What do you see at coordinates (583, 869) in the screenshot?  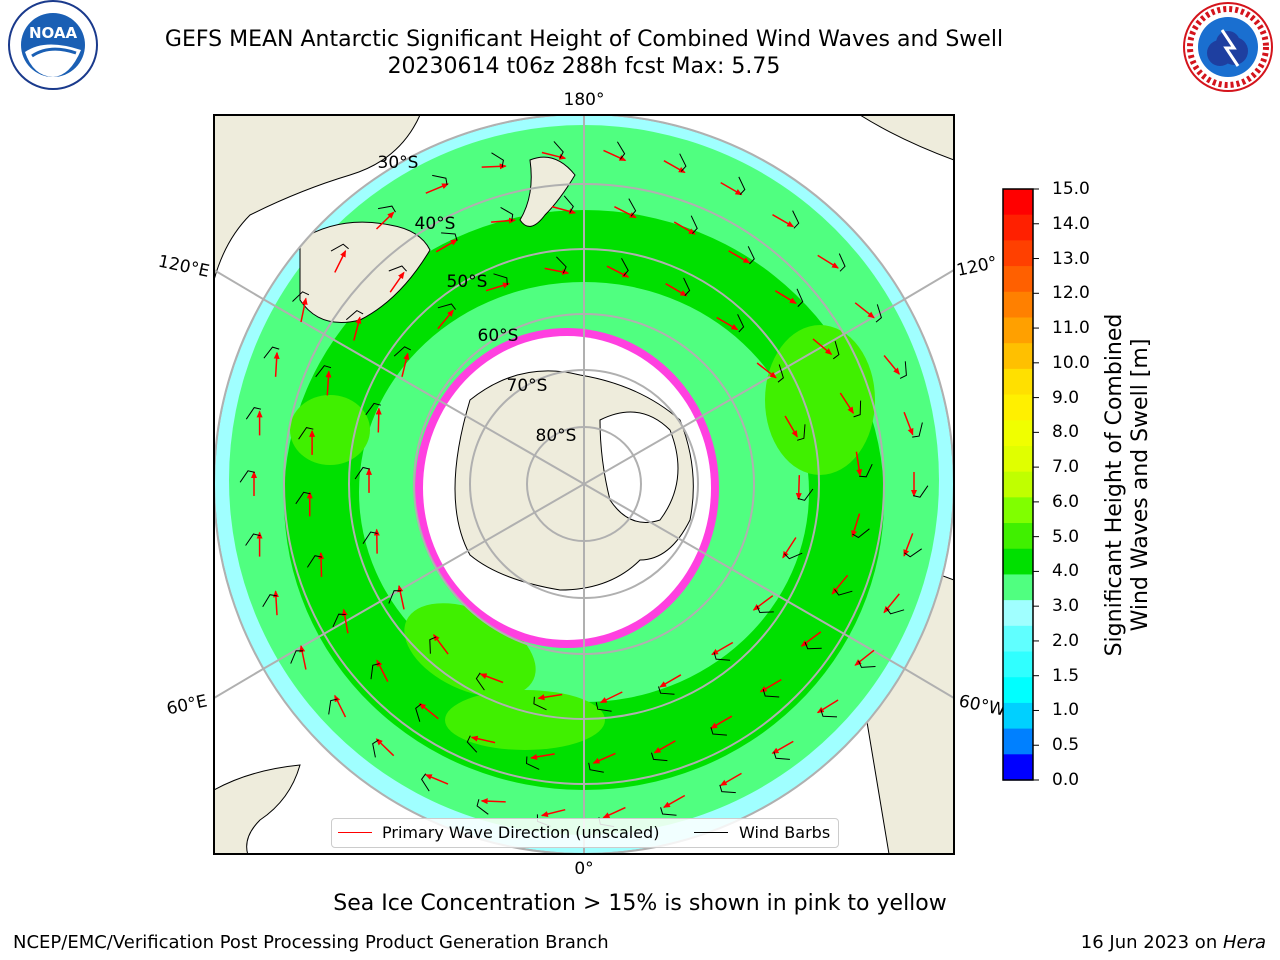 I see `lon-label-0: 0°` at bounding box center [583, 869].